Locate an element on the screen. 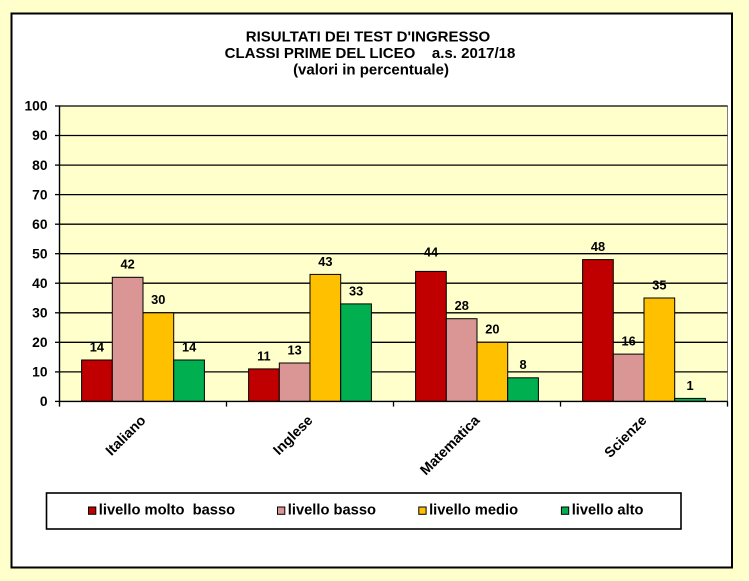  svg-text: 100 is located at coordinates (35, 106).